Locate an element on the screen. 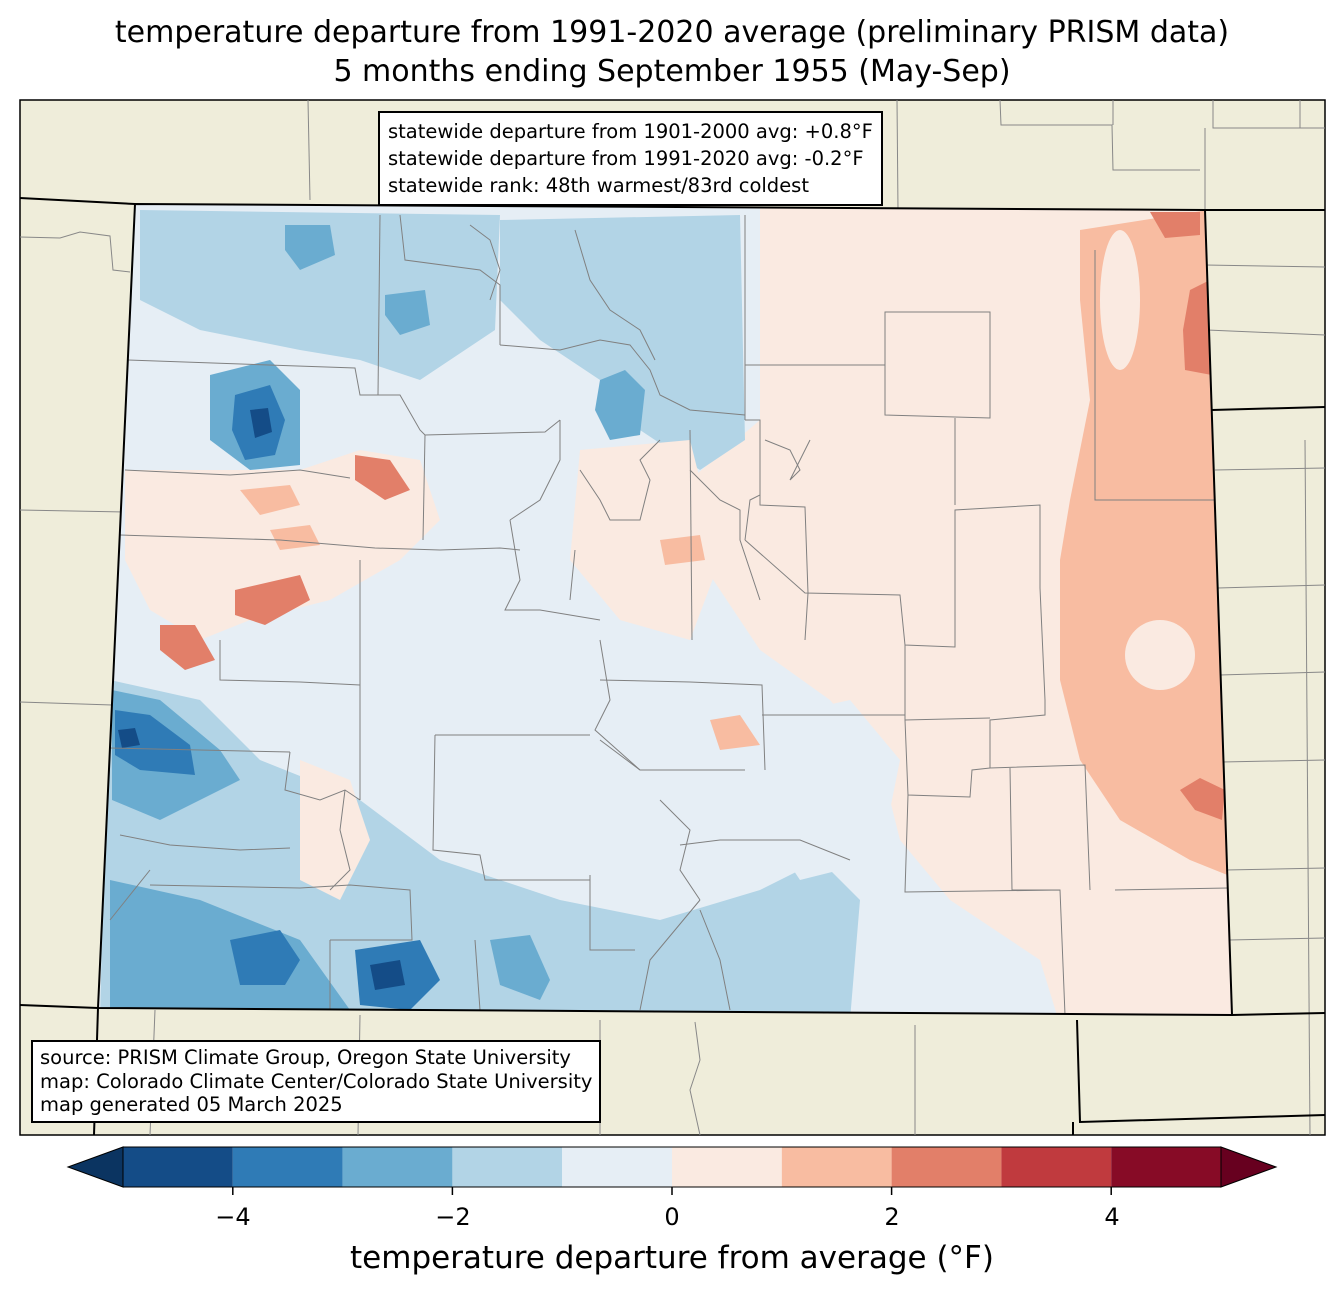 This screenshot has width=1344, height=1299. colorbar-over-arrow is located at coordinates (1249, 1167).